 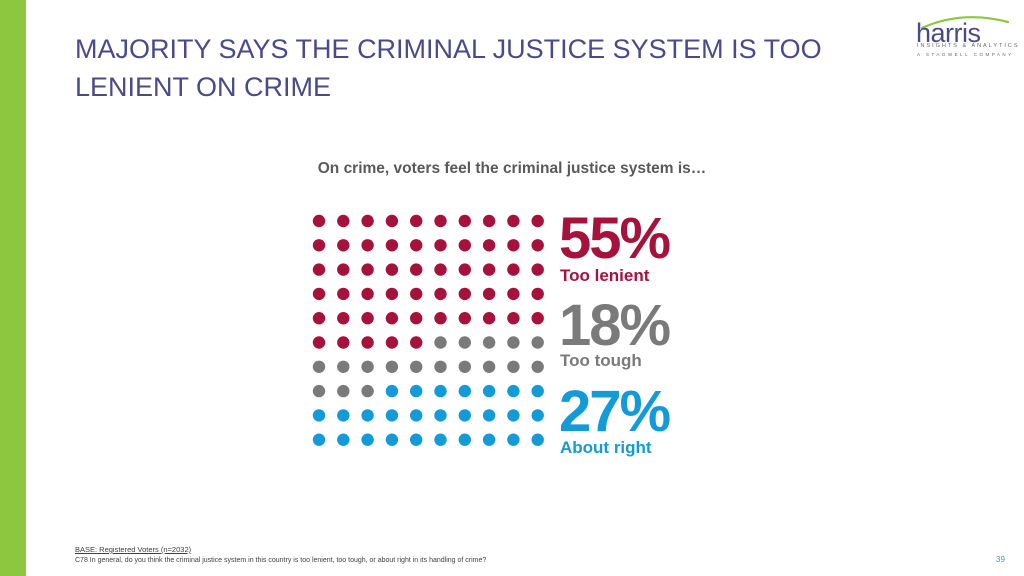 What do you see at coordinates (1000, 559) in the screenshot?
I see `page-number: 39` at bounding box center [1000, 559].